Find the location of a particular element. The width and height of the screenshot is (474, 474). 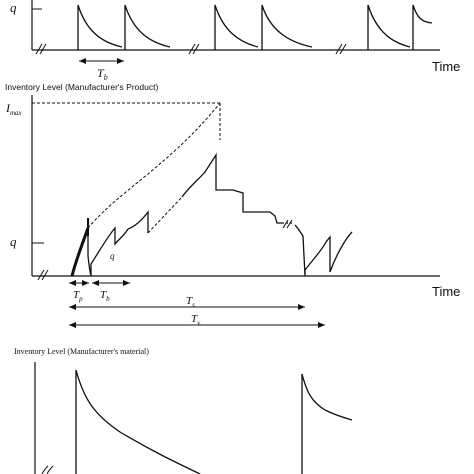

middle-axis-breaks is located at coordinates (43, 275).